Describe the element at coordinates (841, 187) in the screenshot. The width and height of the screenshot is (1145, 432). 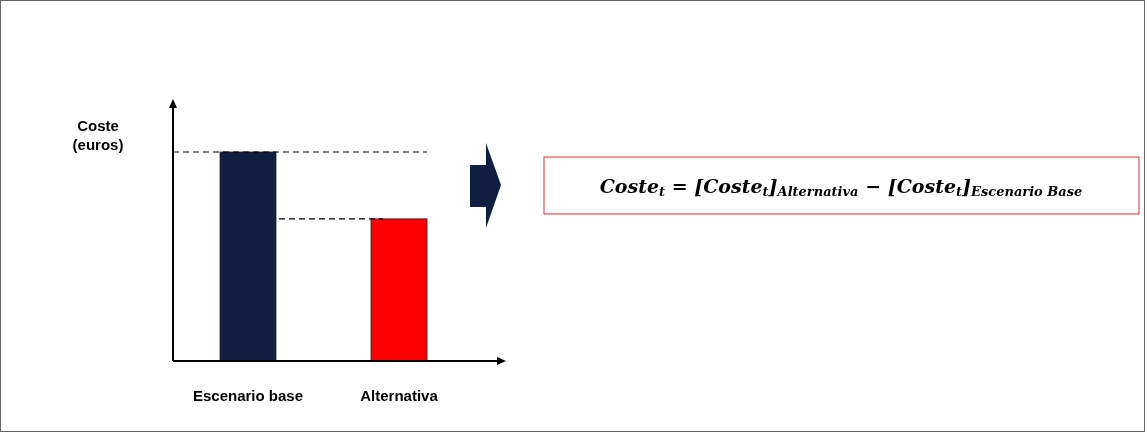
I see `text: Coste$_{t}$ = [Coste$_{t}$]$_{Alternativa}$ − [Coste$_{t}$]$_{Escenario Base}$` at that location.